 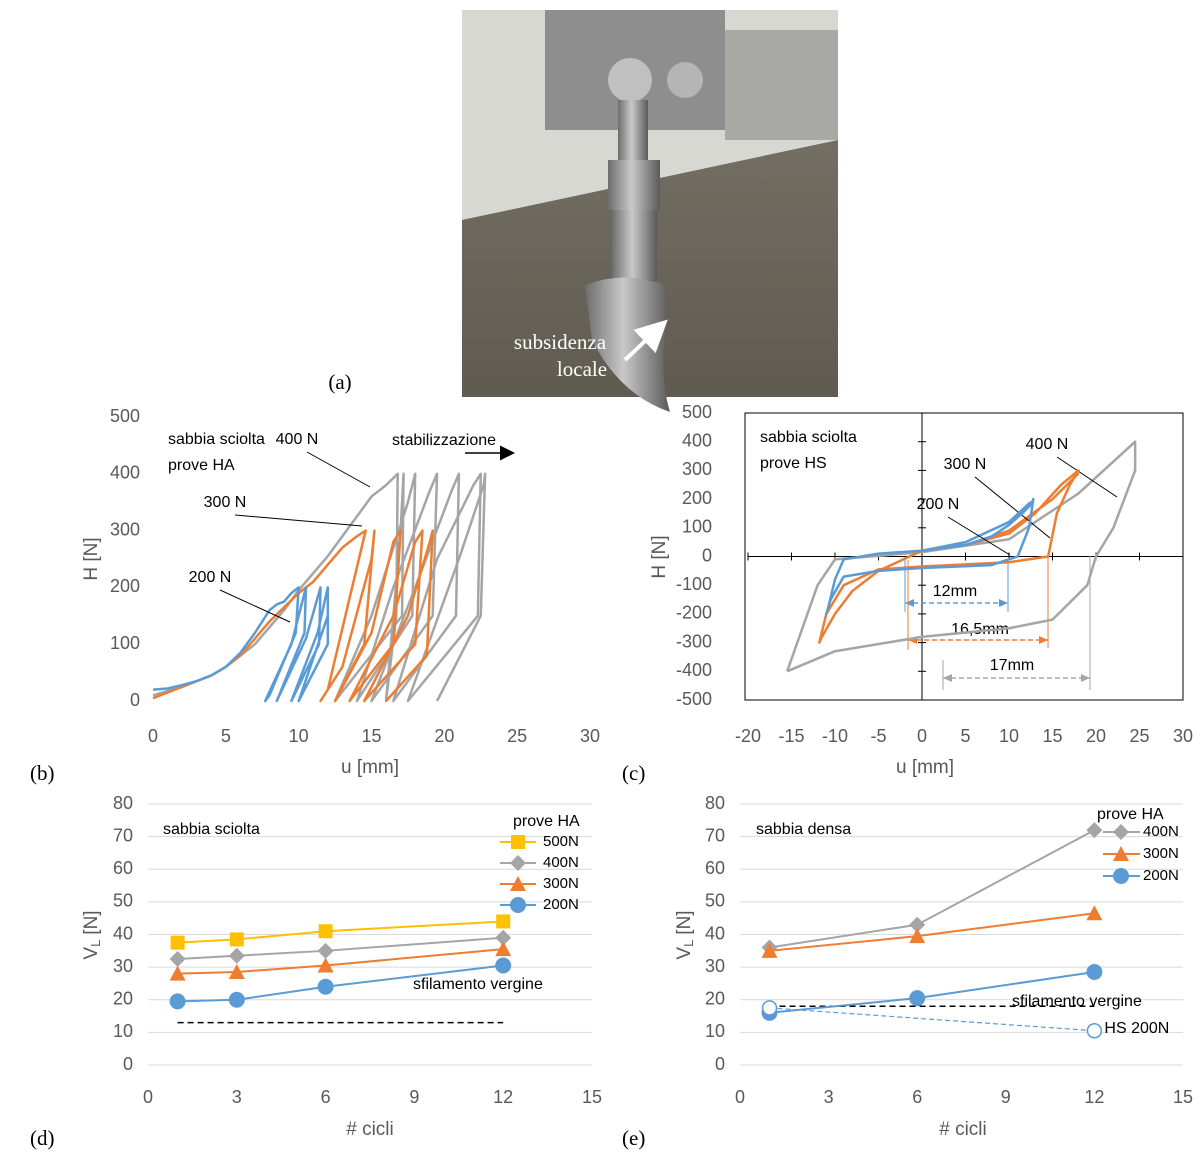 What do you see at coordinates (590, 736) in the screenshot?
I see `x-tick-label: 30` at bounding box center [590, 736].